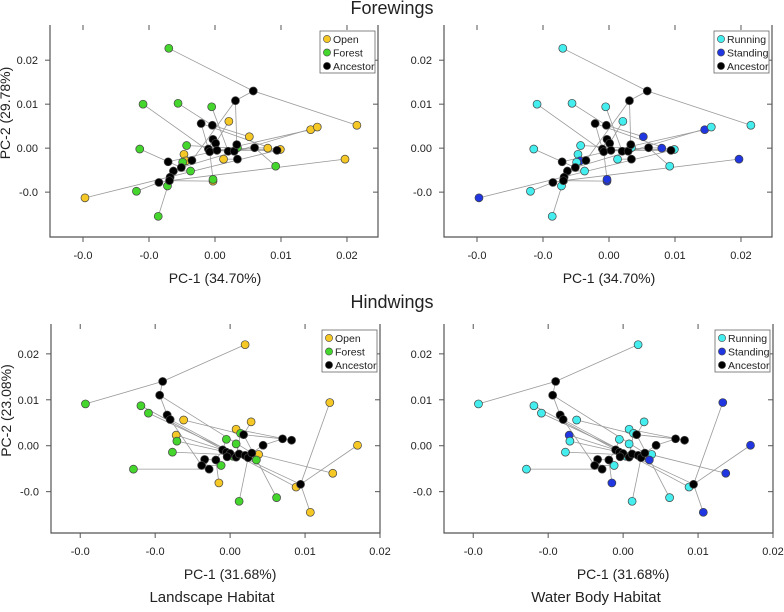 Image resolution: width=784 pixels, height=612 pixels. What do you see at coordinates (649, 460) in the screenshot?
I see `point-standing` at bounding box center [649, 460].